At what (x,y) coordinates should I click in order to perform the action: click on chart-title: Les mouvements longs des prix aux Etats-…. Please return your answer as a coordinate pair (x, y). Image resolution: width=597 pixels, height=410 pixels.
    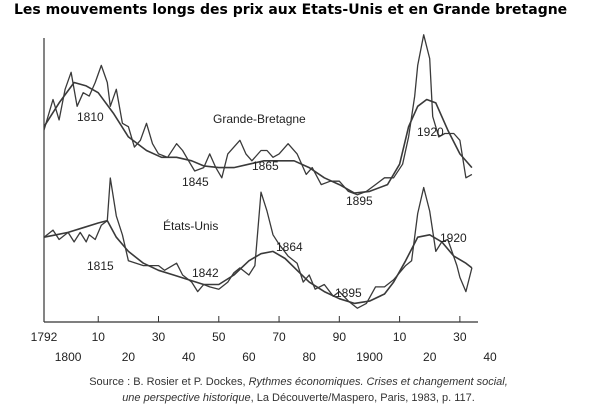
    Looking at the image, I should click on (291, 10).